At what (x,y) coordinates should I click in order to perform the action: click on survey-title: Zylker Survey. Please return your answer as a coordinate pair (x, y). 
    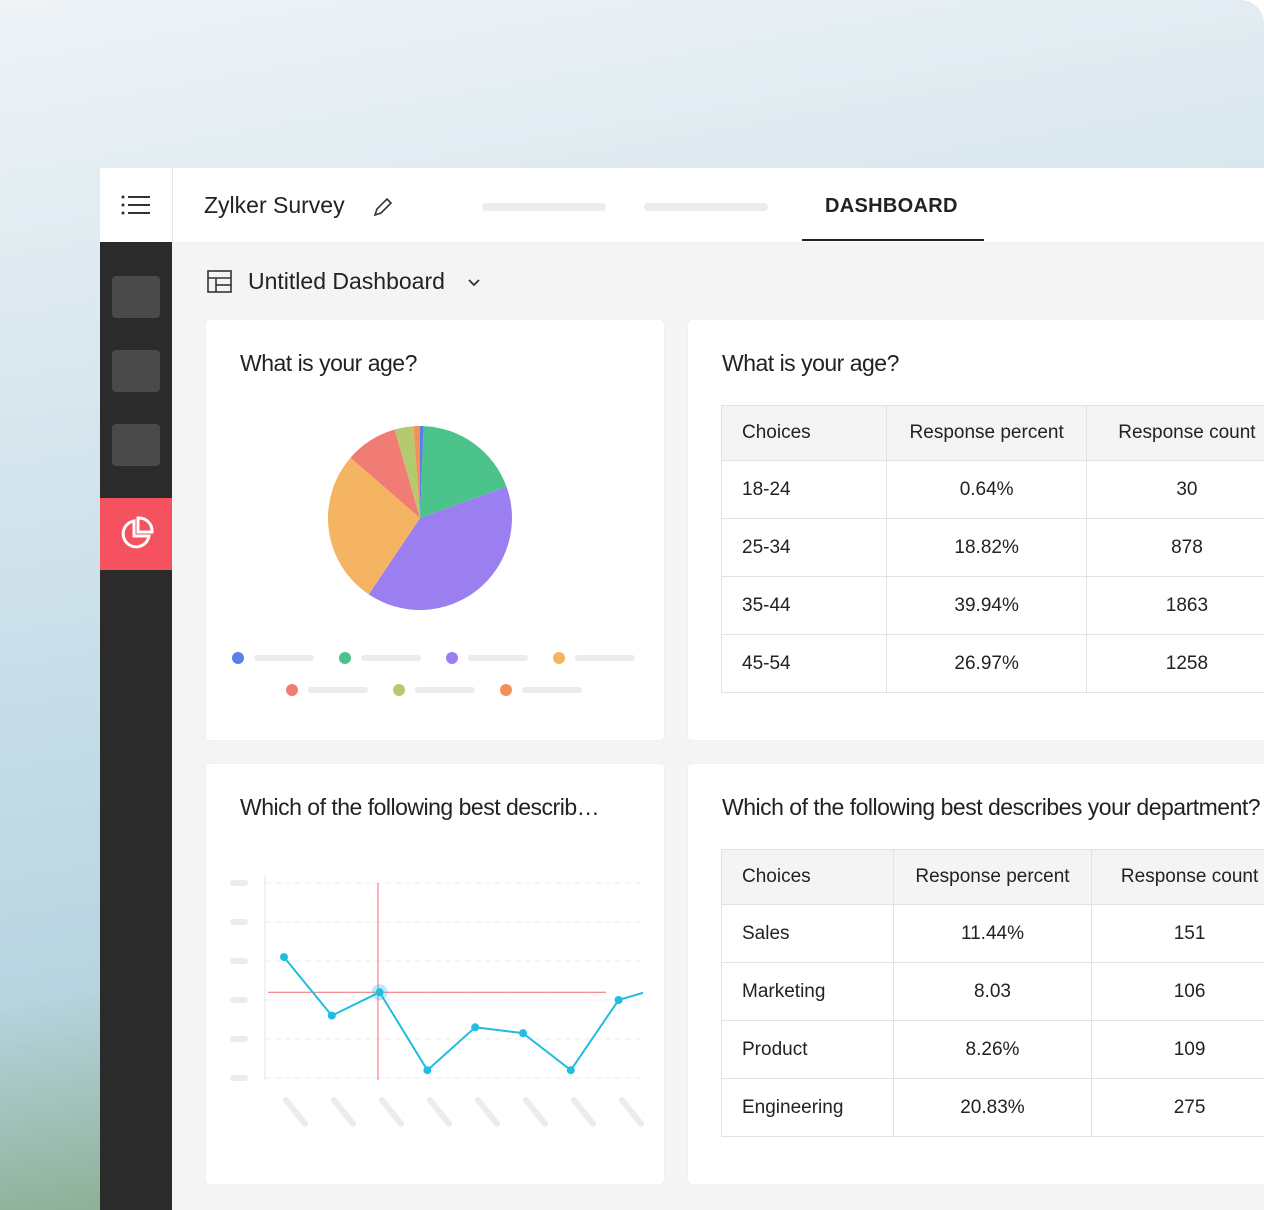
    Looking at the image, I should click on (274, 205).